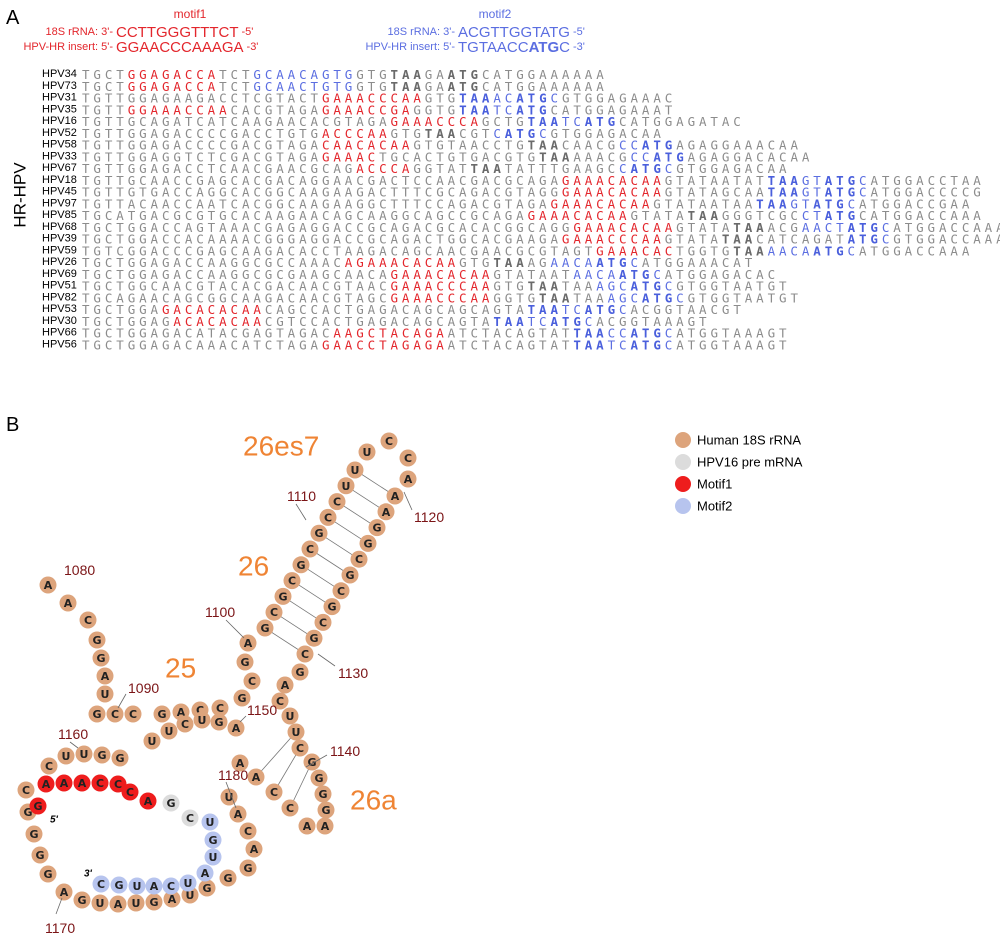 The width and height of the screenshot is (1000, 947). What do you see at coordinates (54, 820) in the screenshot?
I see `five-prime: 5'` at bounding box center [54, 820].